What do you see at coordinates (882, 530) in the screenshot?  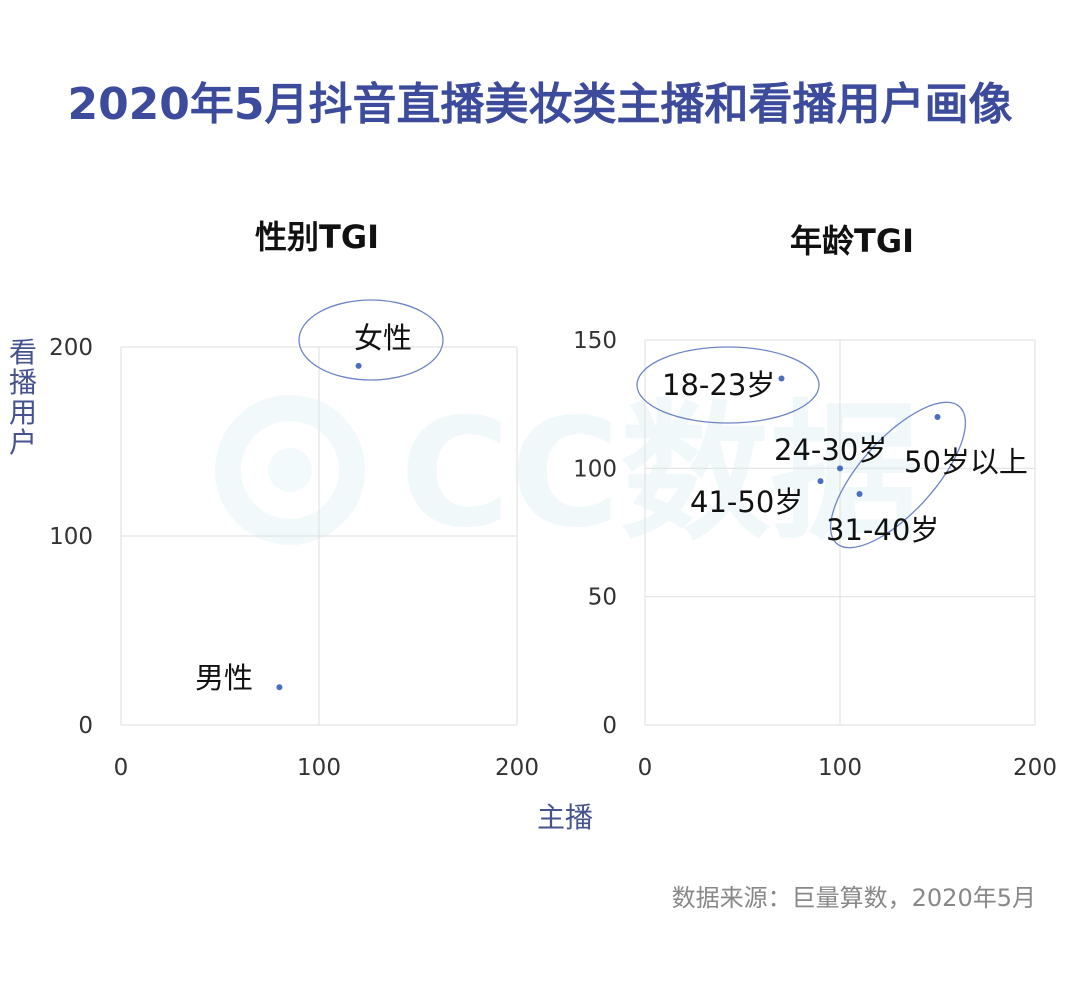 I see `data-point-label: 31-40岁` at bounding box center [882, 530].